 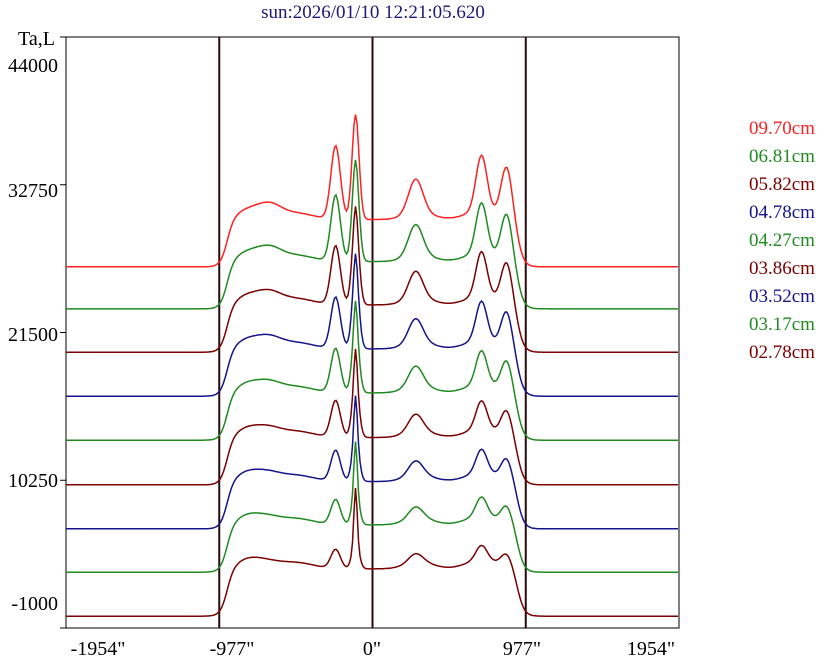 What do you see at coordinates (782, 352) in the screenshot?
I see `legend-item: 02.78cm` at bounding box center [782, 352].